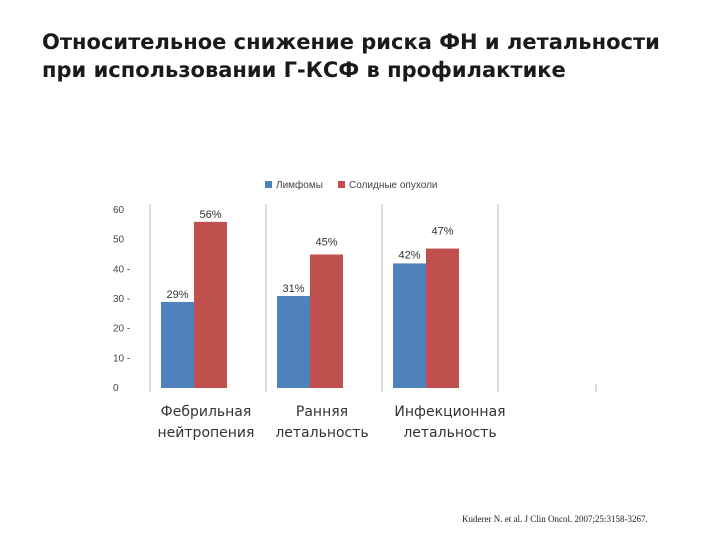 The image size is (720, 545). Describe the element at coordinates (299, 185) in the screenshot. I see `legend-label-0: Лимфомы` at that location.